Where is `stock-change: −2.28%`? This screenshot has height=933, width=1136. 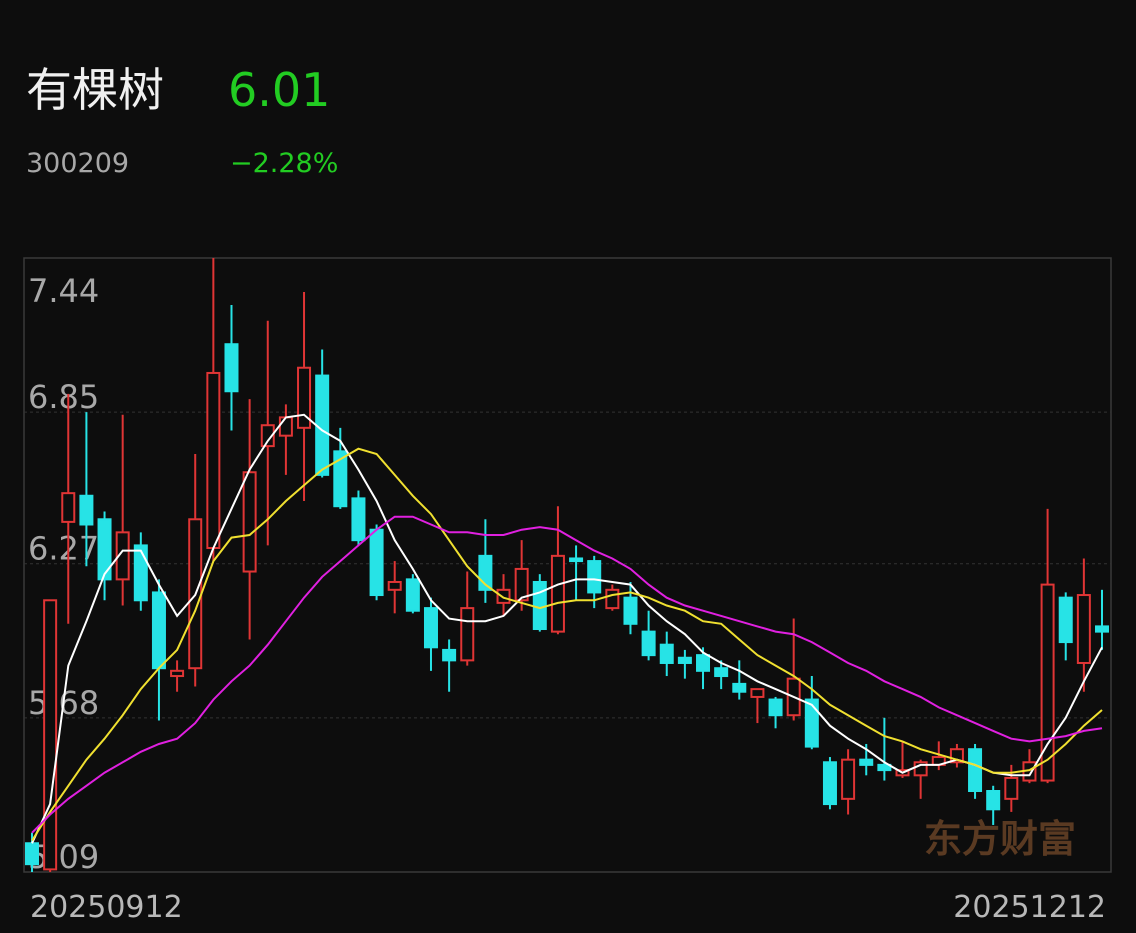
stock-change: −2.28% is located at coordinates (284, 163).